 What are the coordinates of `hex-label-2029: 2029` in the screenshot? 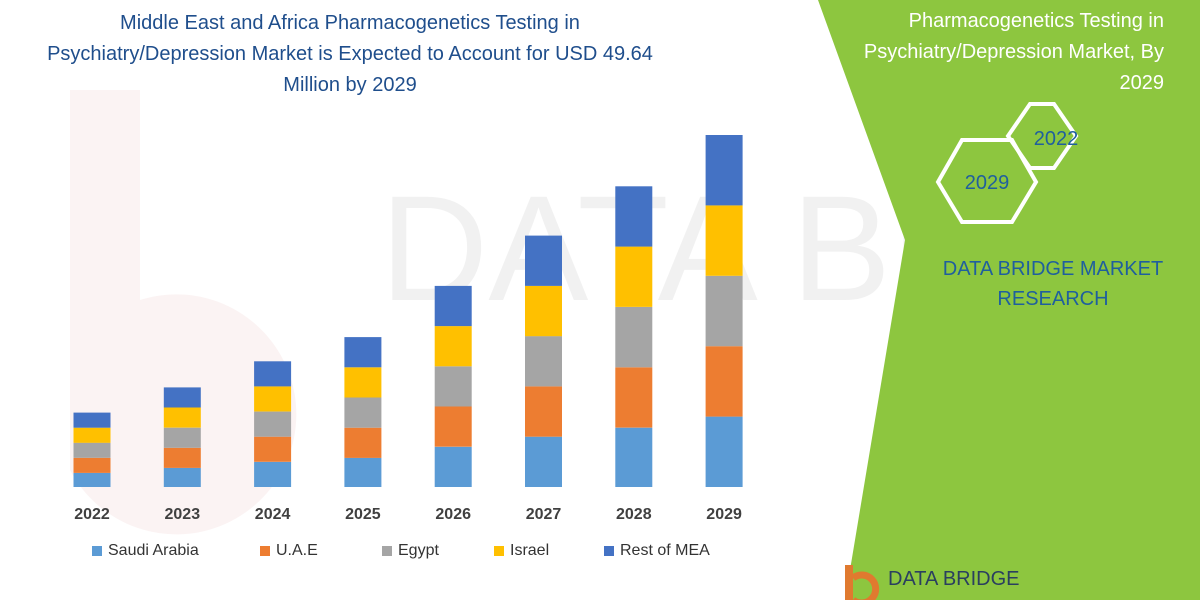 It's located at (987, 183).